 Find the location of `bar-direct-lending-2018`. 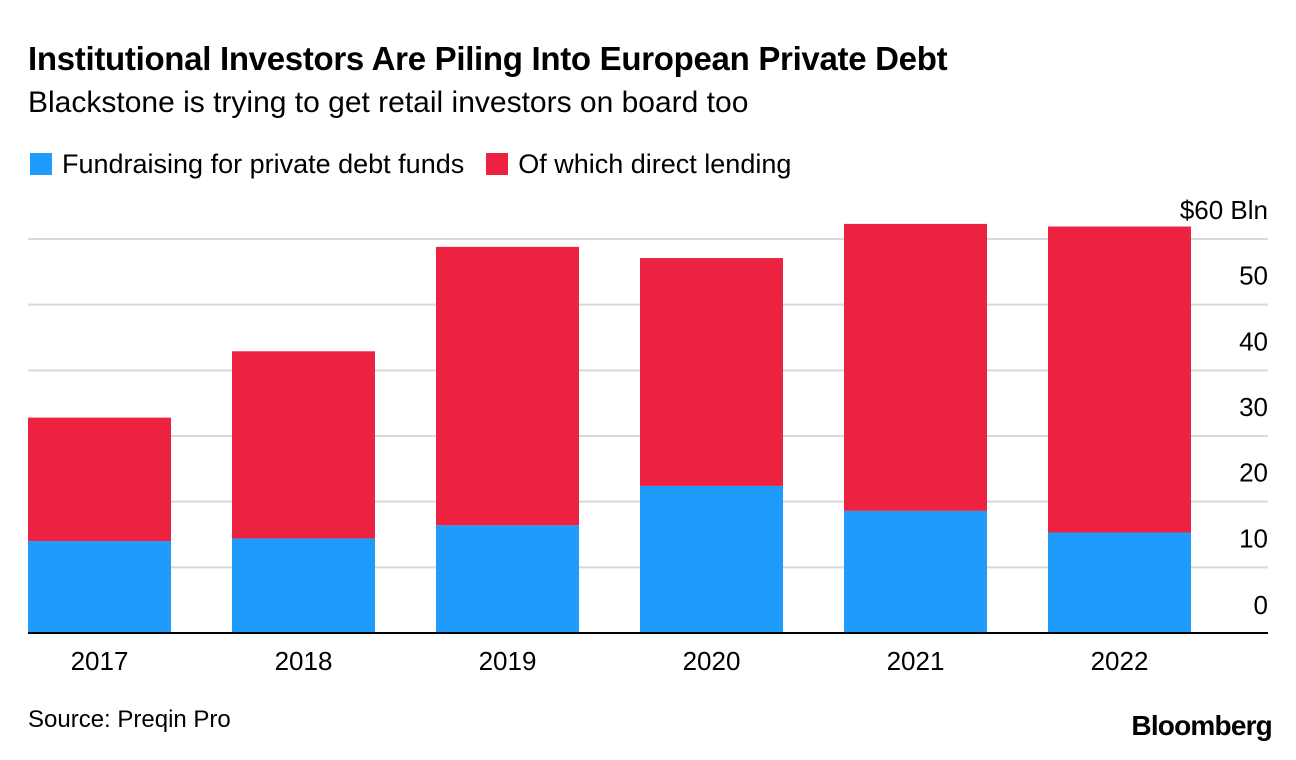

bar-direct-lending-2018 is located at coordinates (303, 445).